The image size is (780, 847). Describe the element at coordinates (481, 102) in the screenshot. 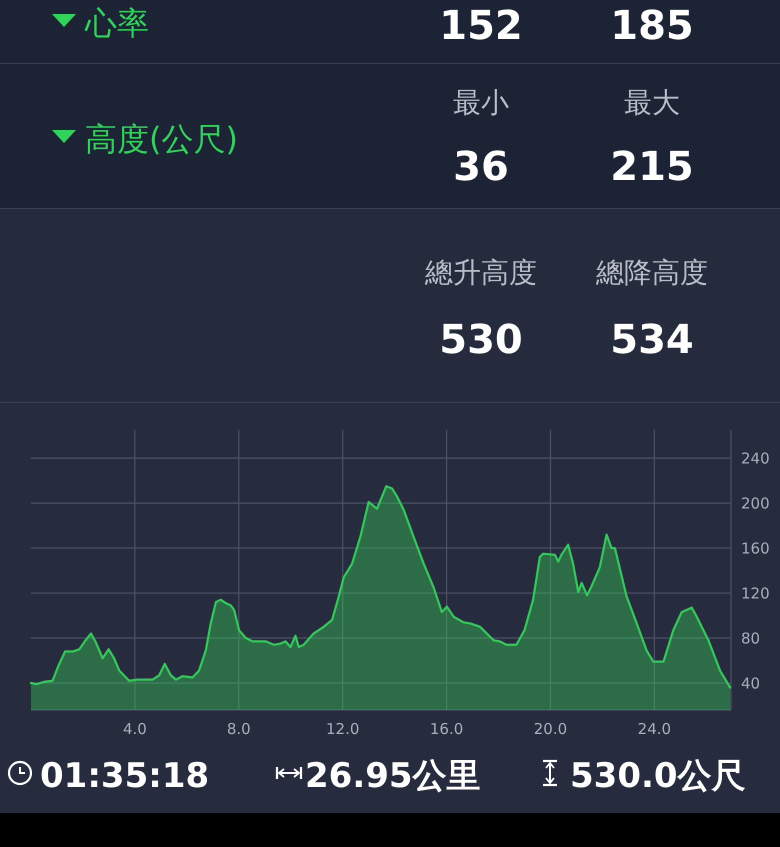

I see `category-label: 最小` at that location.